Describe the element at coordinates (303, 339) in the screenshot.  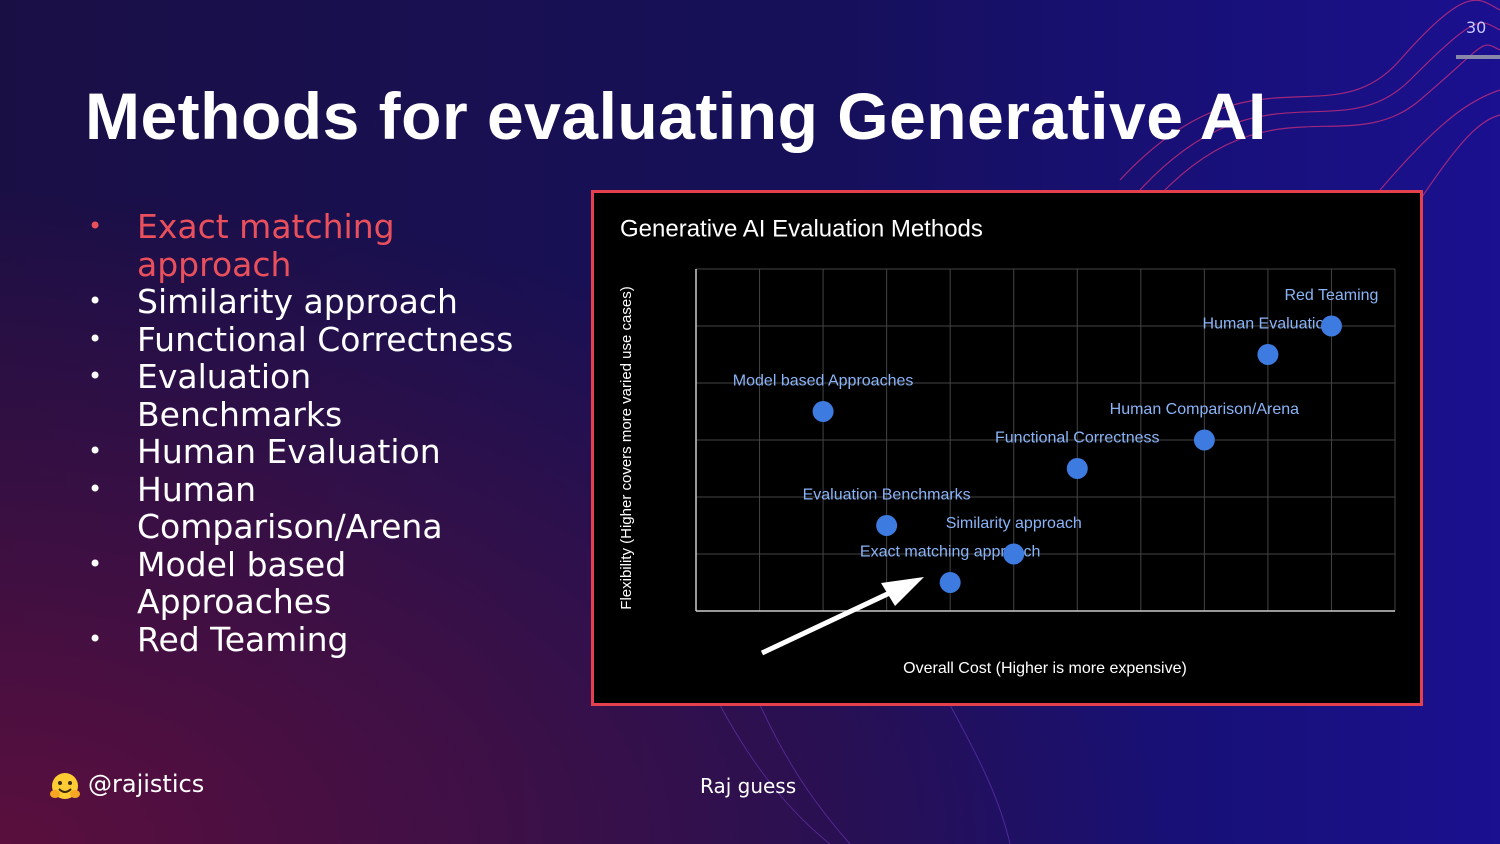
I see `bullet-item: Functional Correctness` at that location.